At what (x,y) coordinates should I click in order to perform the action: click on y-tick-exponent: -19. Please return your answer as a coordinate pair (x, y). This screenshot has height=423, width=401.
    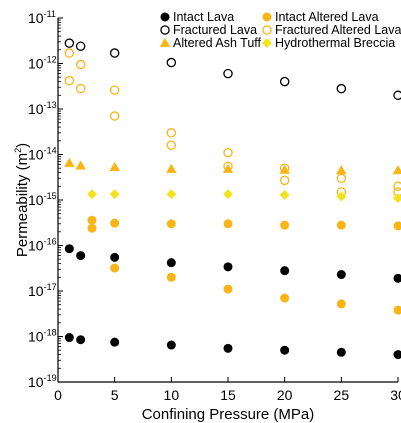
    Looking at the image, I should click on (50, 378).